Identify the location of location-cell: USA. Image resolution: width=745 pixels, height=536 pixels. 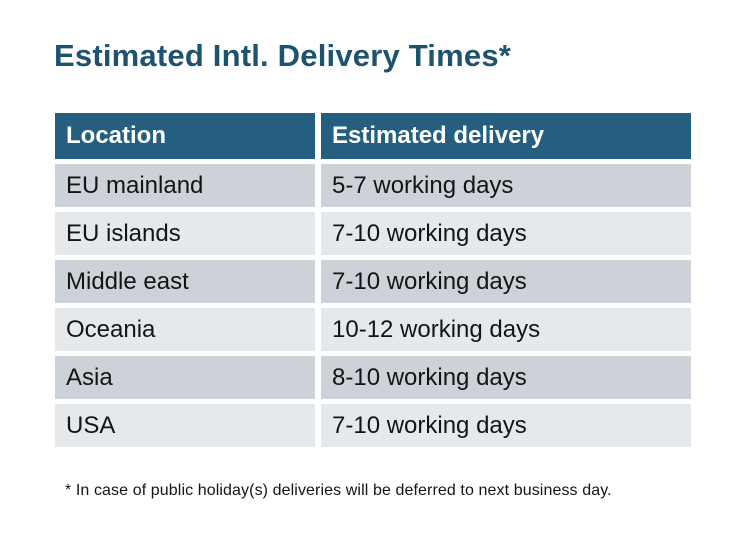
(185, 425).